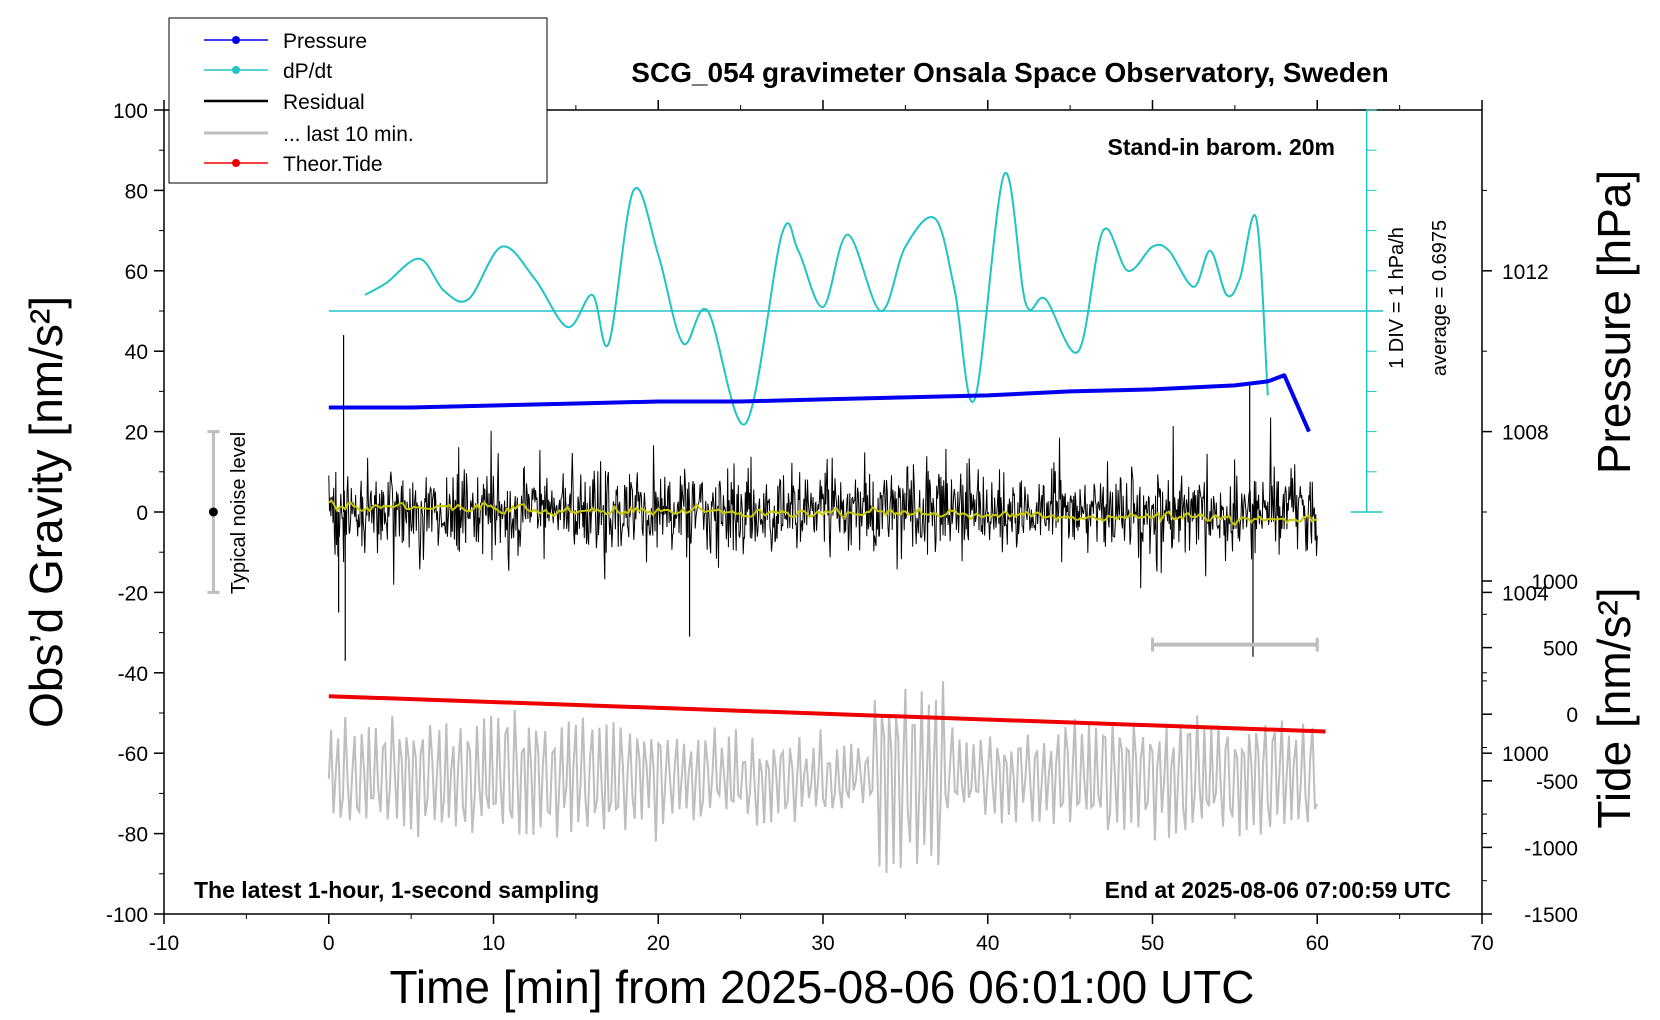 The image size is (1660, 1020). I want to click on dpdt-series, so click(816, 298).